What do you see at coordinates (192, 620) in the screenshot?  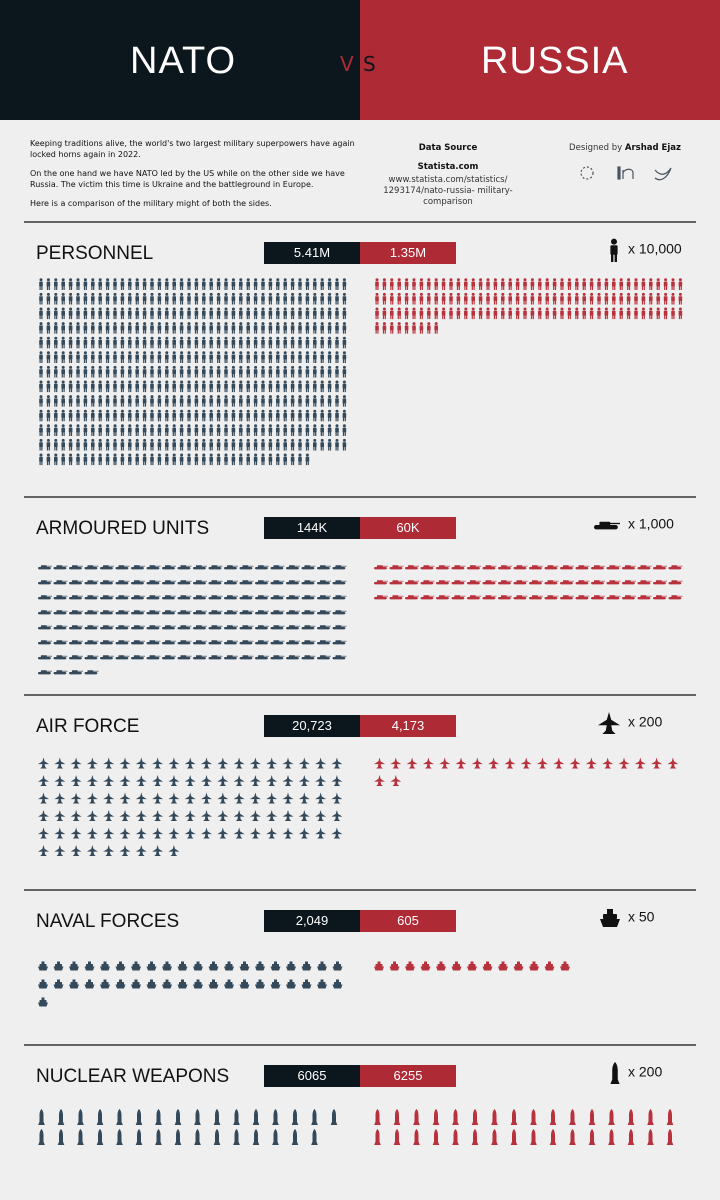 I see `nato-icons` at bounding box center [192, 620].